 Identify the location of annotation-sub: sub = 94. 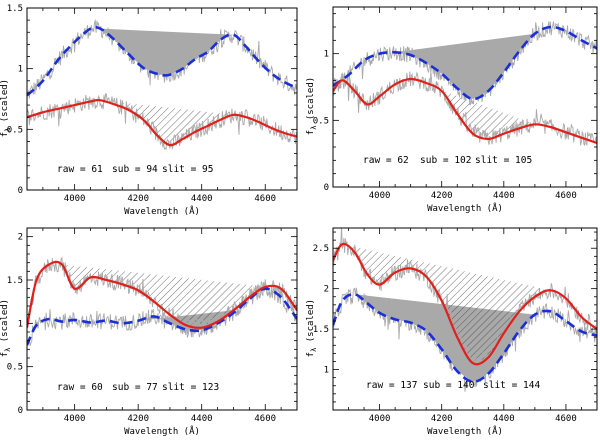
(135, 169).